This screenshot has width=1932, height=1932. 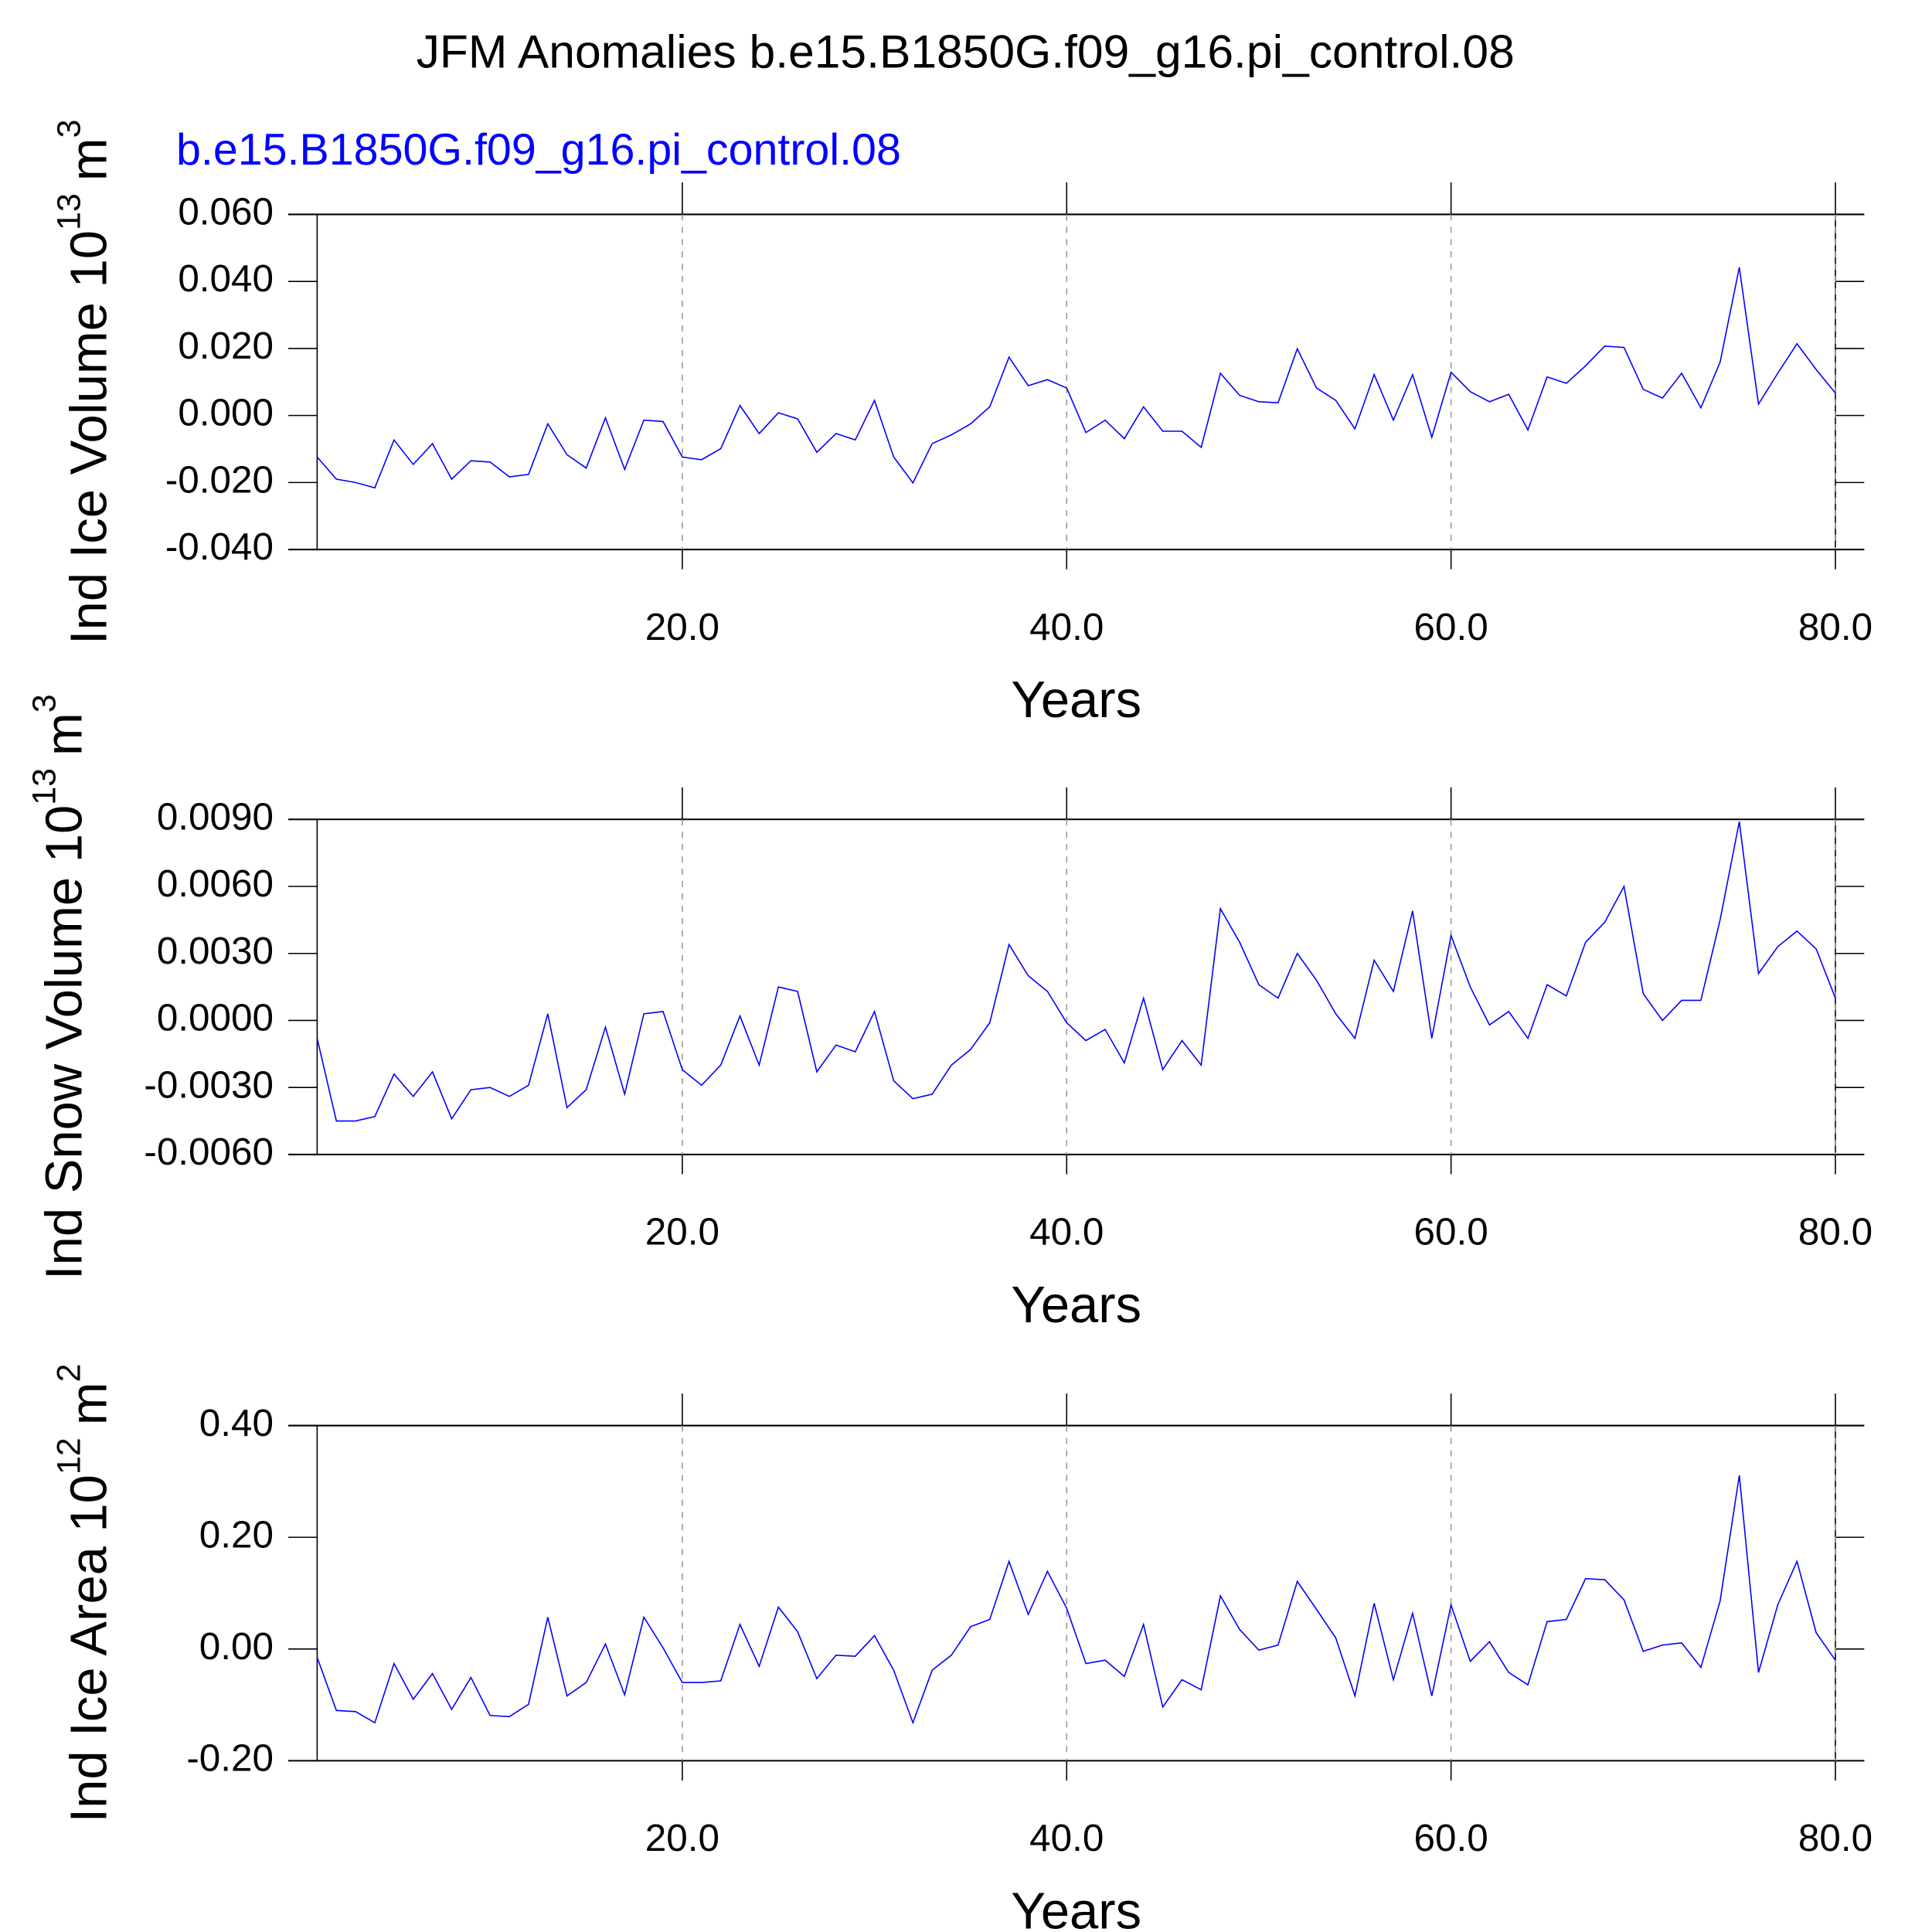 I want to click on y-tick-label: 0.0000, so click(x=216, y=1018).